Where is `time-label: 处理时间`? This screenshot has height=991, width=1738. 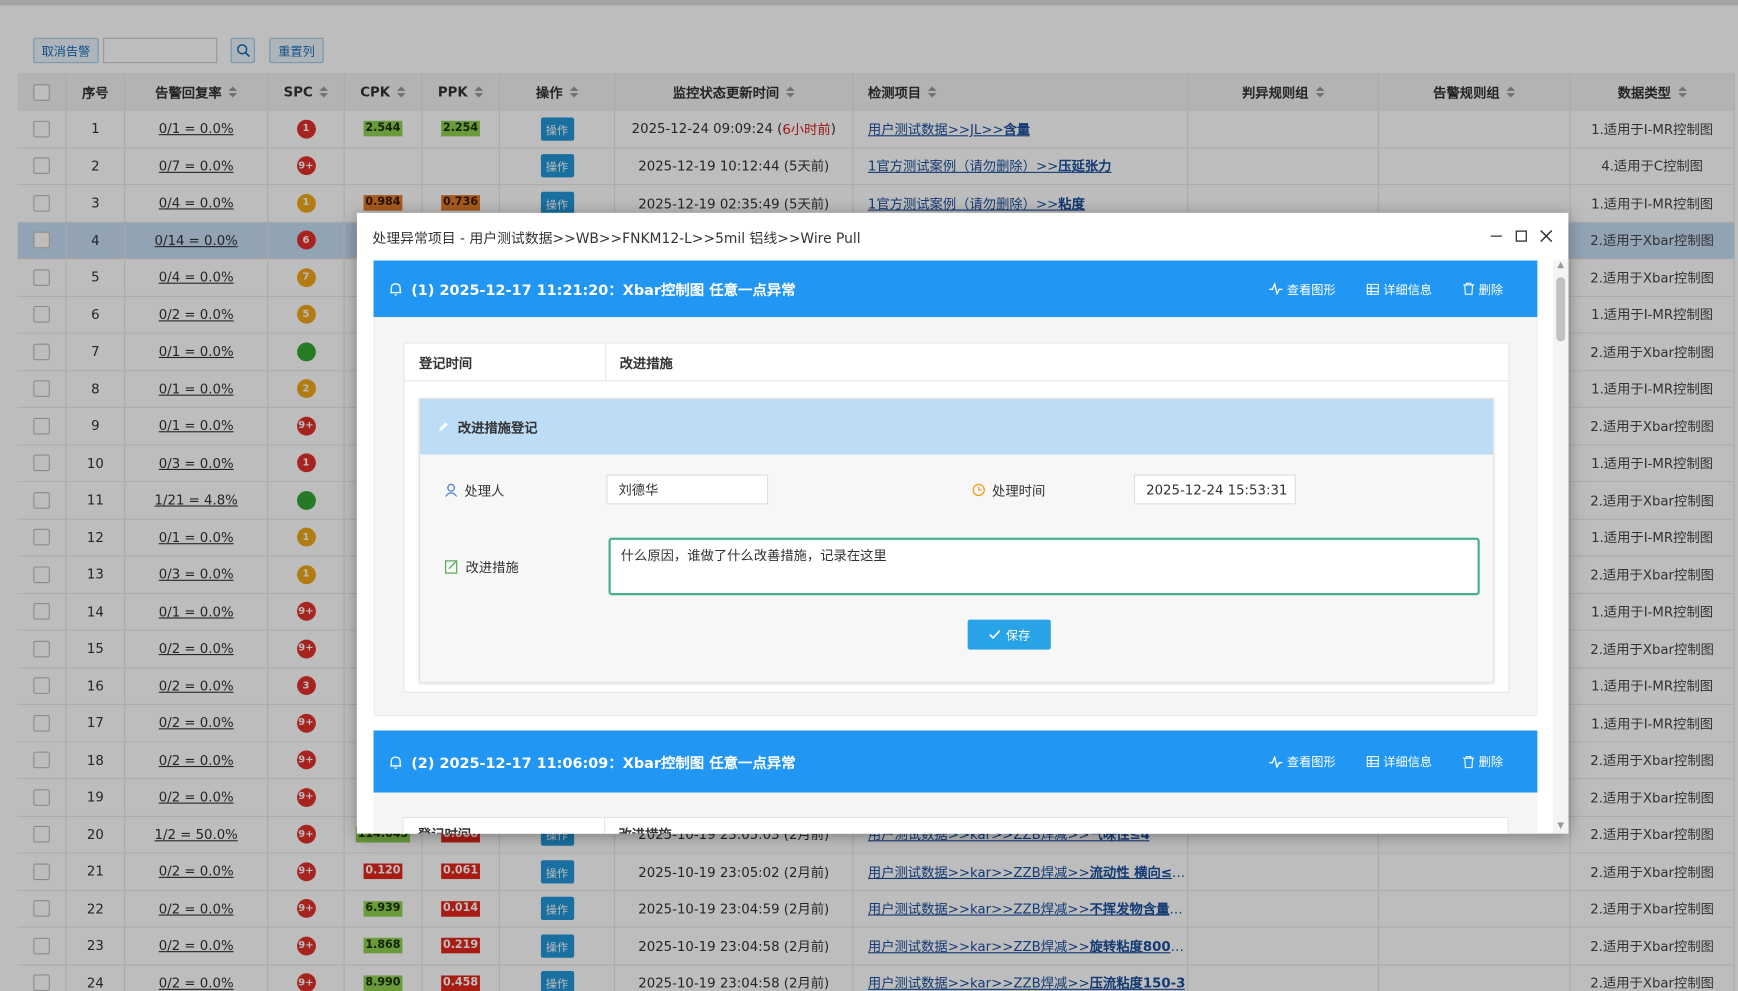 time-label: 处理时间 is located at coordinates (1008, 490).